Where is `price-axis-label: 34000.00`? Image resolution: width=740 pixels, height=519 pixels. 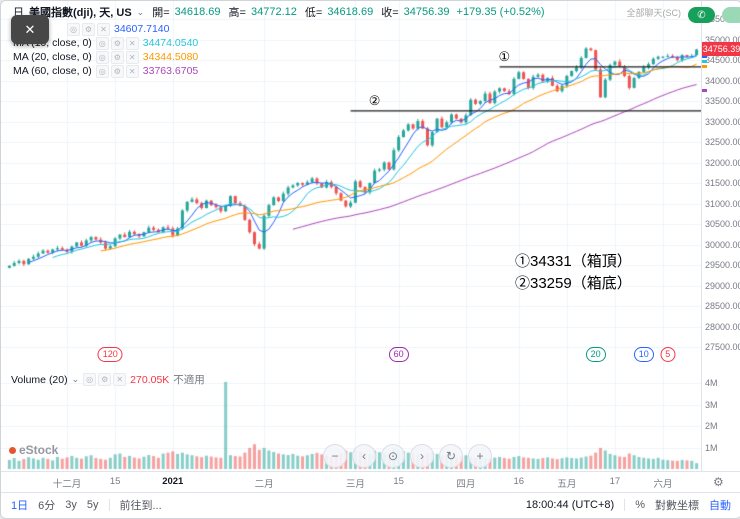 price-axis-label: 34000.00 is located at coordinates (722, 80).